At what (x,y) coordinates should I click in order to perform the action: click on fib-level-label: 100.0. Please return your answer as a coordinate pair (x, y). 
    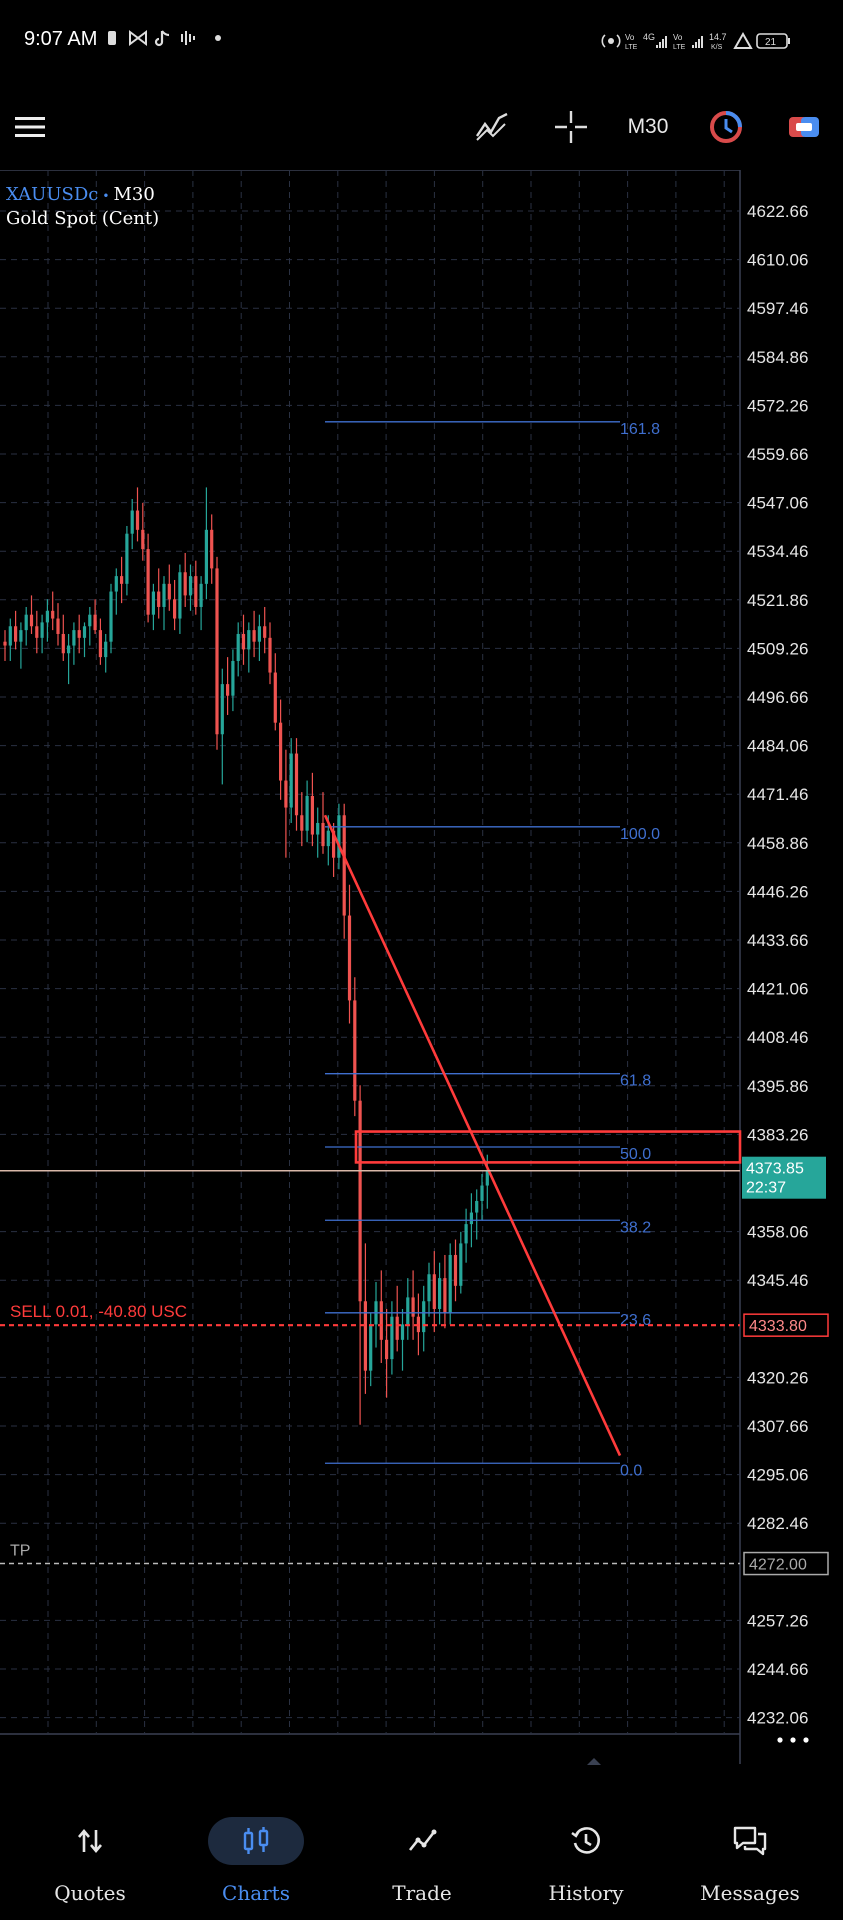
    Looking at the image, I should click on (640, 834).